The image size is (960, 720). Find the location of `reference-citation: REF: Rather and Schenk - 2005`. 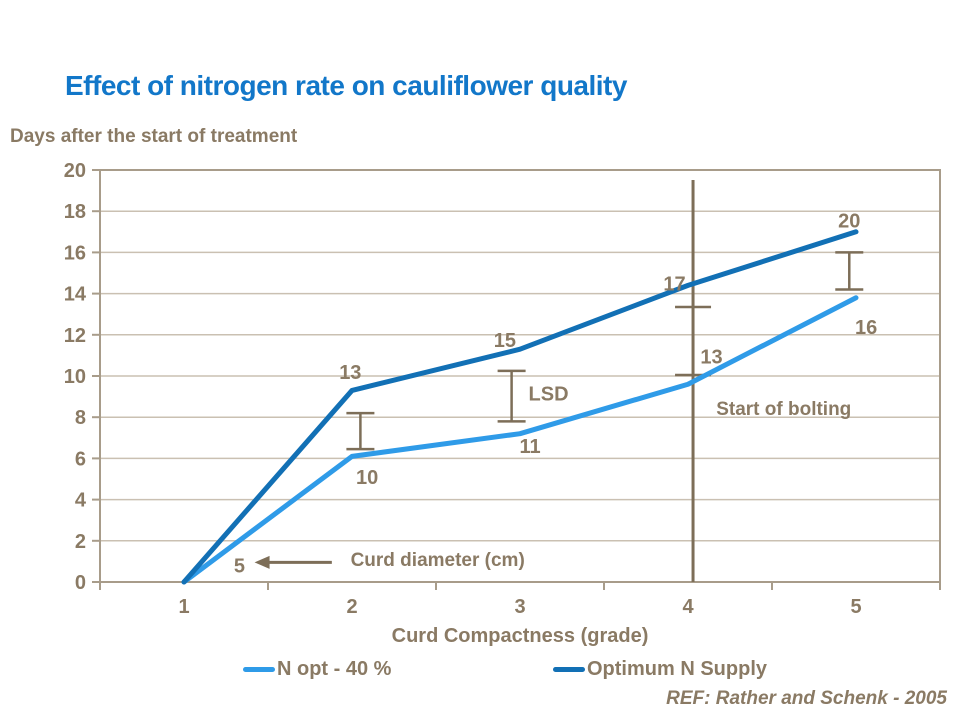

reference-citation: REF: Rather and Schenk - 2005 is located at coordinates (806, 698).